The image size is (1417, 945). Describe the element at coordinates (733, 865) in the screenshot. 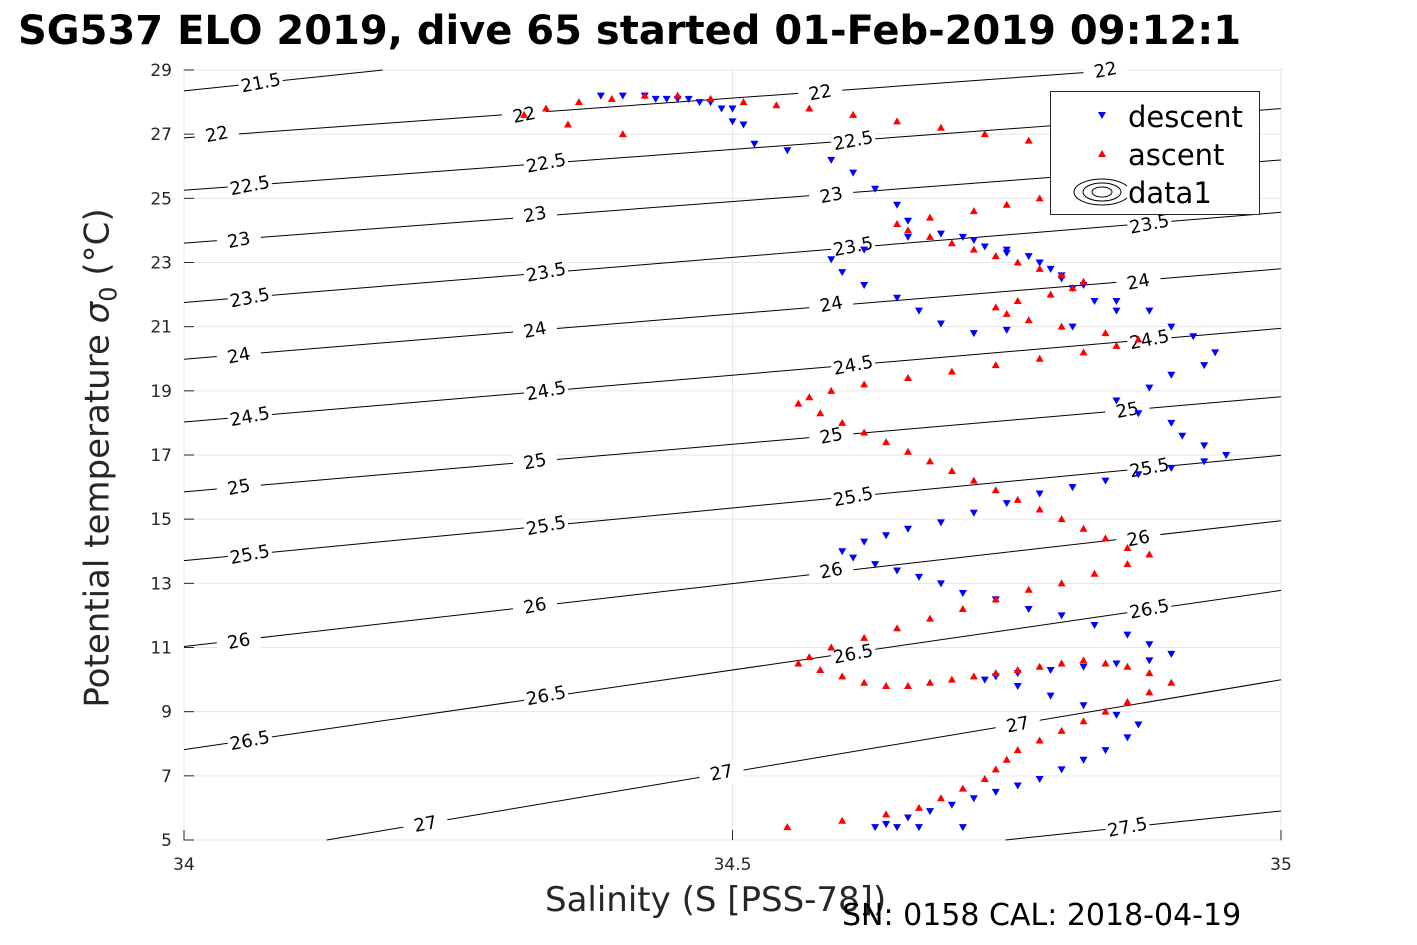

I see `x-tick-label: 34.5` at that location.